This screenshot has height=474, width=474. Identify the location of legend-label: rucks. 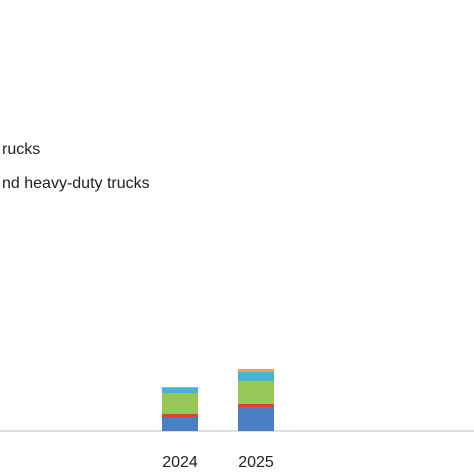
(21, 149).